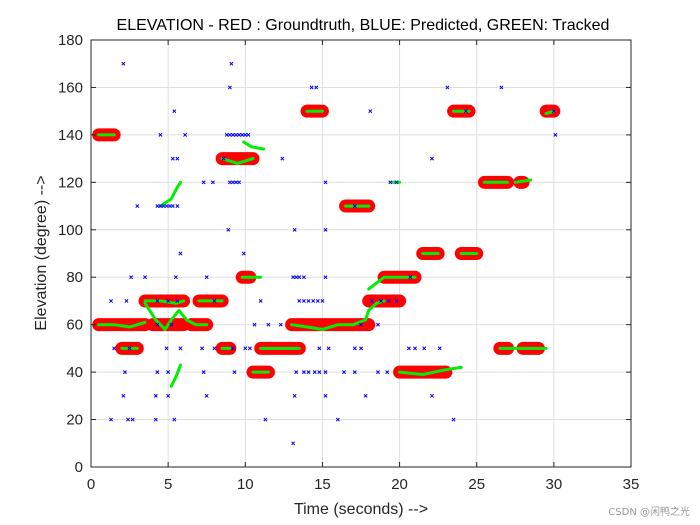 Image resolution: width=700 pixels, height=525 pixels. I want to click on watermark: CSDN @闲鸭之光, so click(649, 511).